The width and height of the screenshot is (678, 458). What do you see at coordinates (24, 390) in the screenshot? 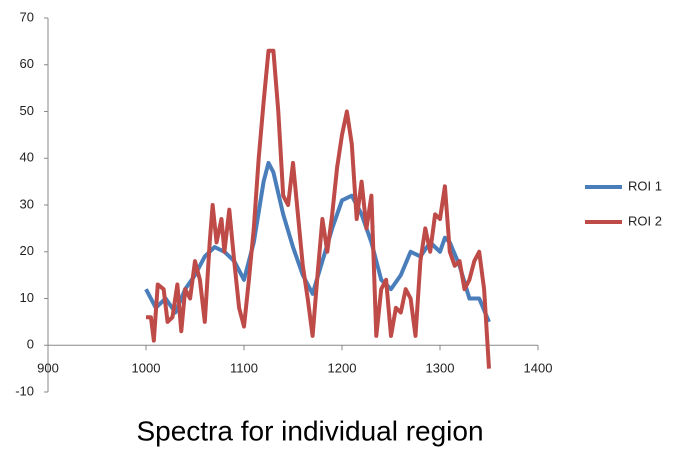
I see `y-tick-label: -10` at bounding box center [24, 390].